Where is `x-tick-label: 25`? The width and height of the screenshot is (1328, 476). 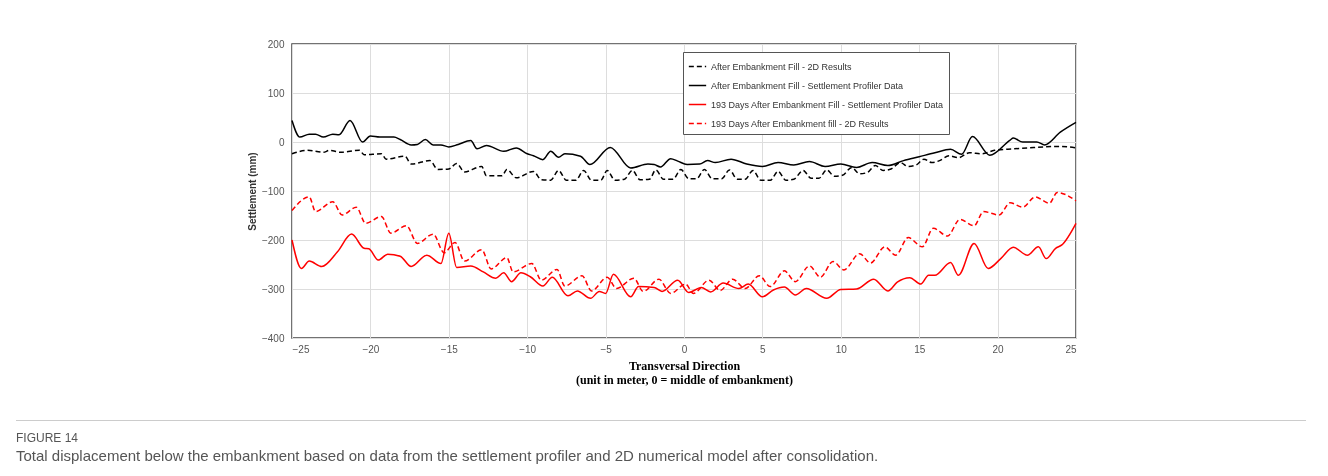 x-tick-label: 25 is located at coordinates (1071, 349).